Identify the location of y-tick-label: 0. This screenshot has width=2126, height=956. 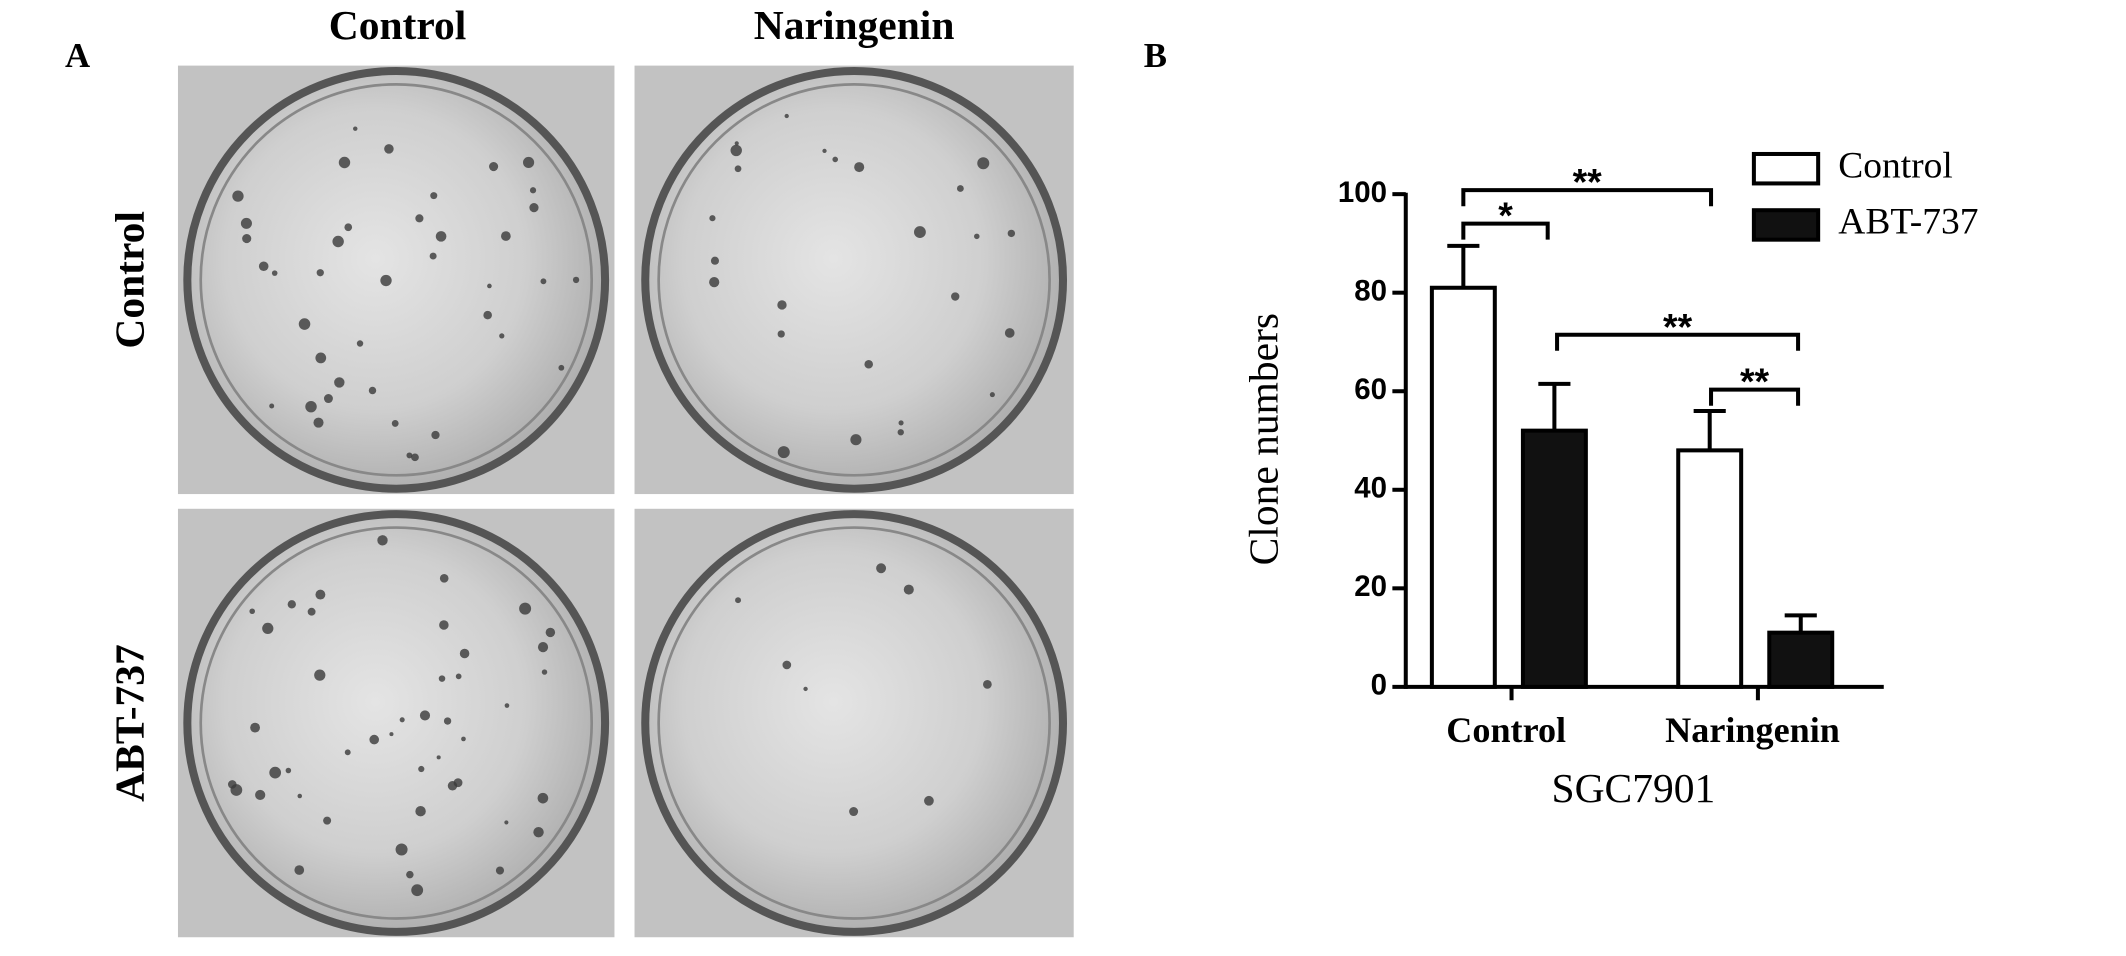
(1379, 685).